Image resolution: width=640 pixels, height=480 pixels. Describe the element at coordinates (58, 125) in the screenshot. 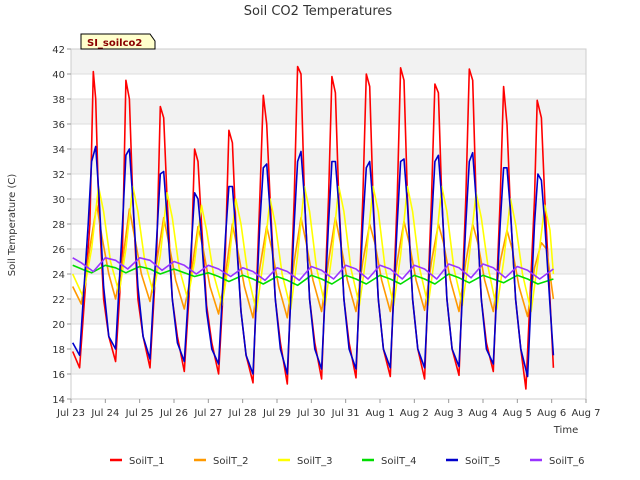

I see `y-tick-label: 36` at that location.